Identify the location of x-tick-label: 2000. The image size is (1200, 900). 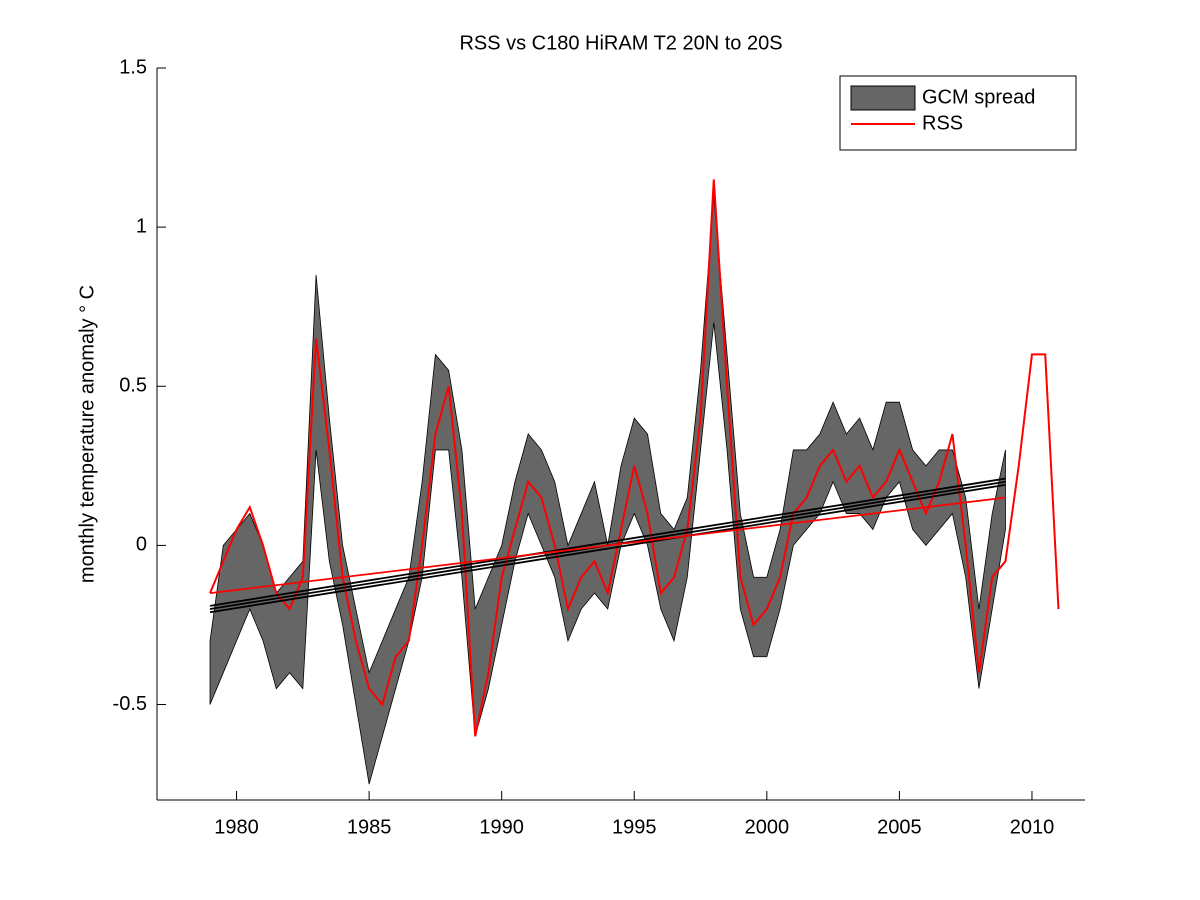
(767, 827).